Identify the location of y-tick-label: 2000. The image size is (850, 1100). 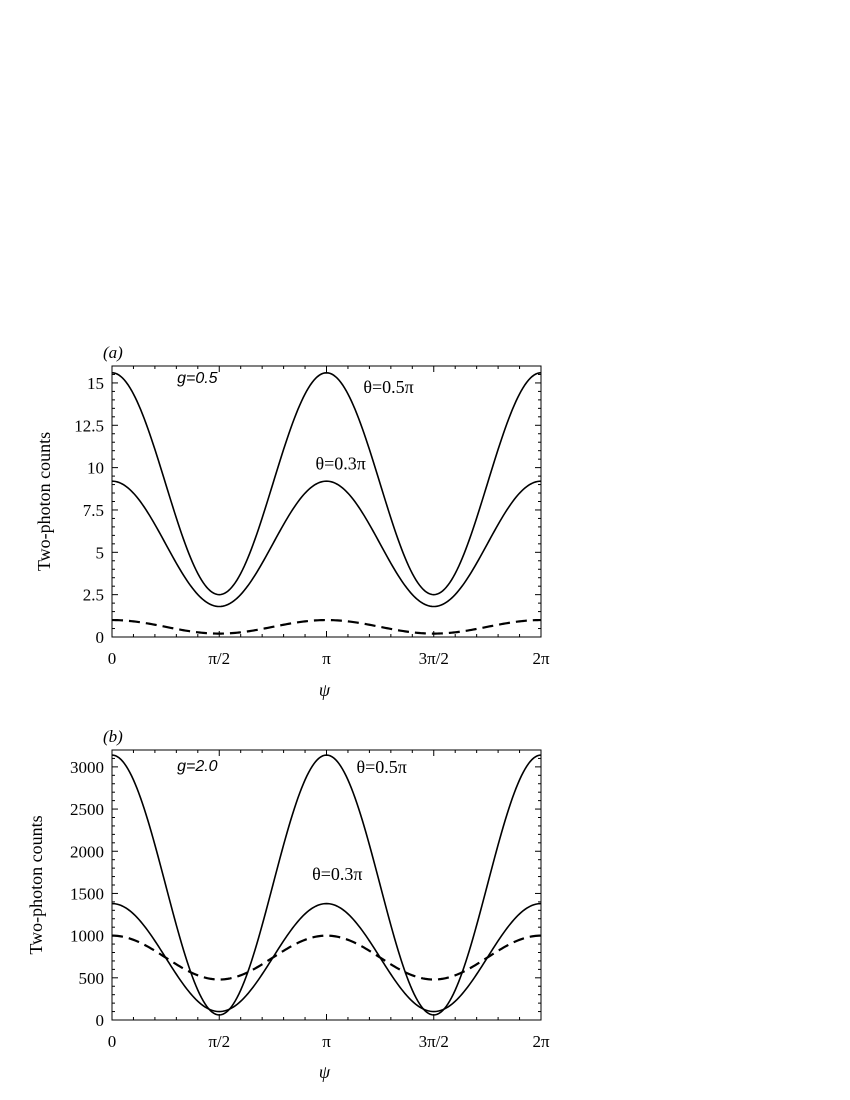
(87, 851).